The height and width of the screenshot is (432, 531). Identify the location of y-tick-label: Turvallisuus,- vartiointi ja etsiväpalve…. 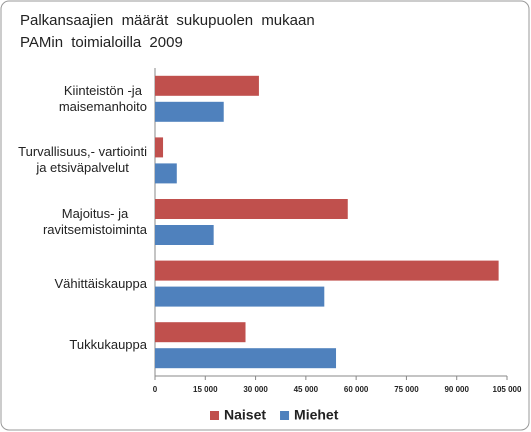
(82, 160).